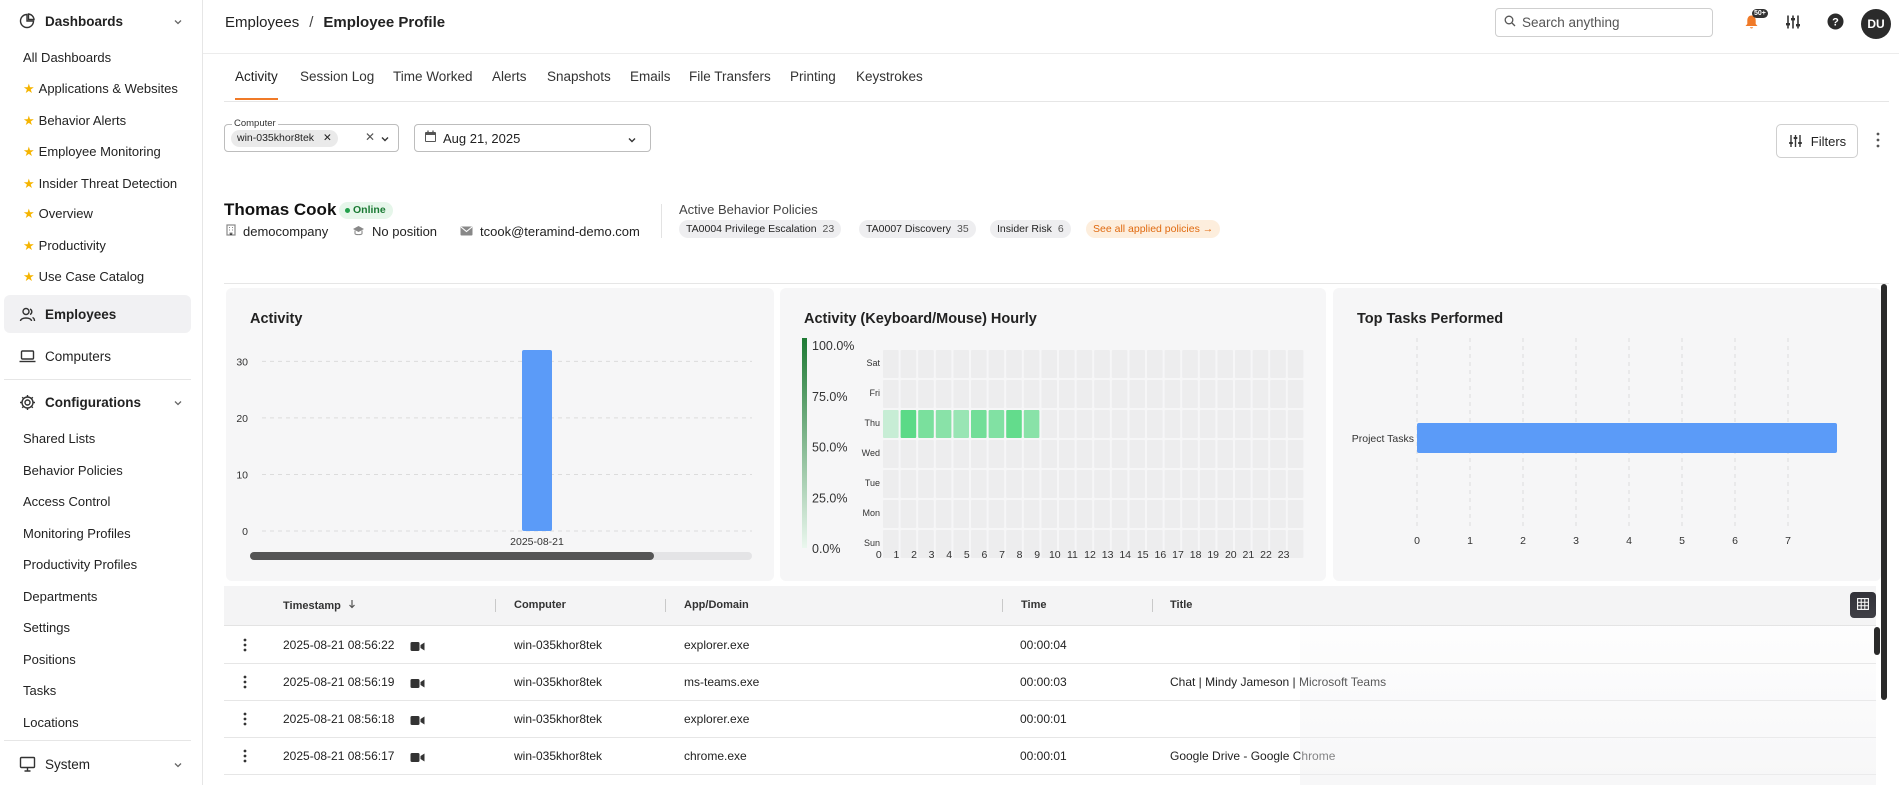 The width and height of the screenshot is (1899, 785). Describe the element at coordinates (1030, 229) in the screenshot. I see `policy-badge: Insider Risk 6` at that location.